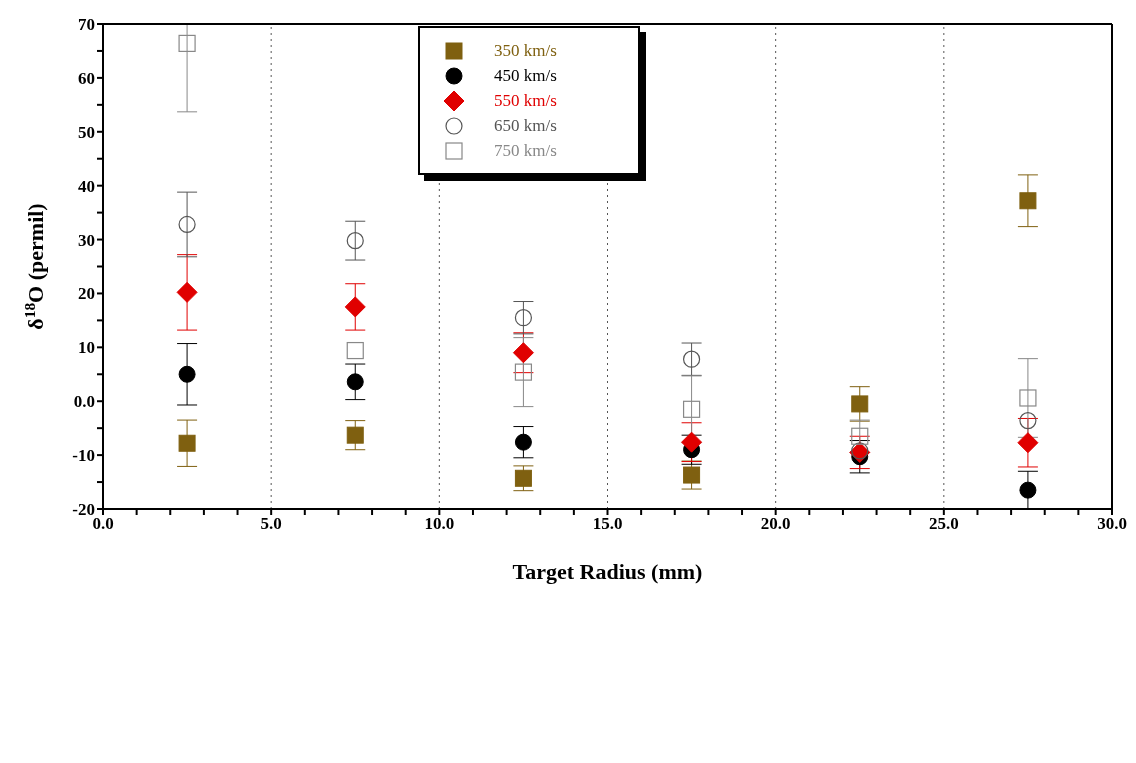 This screenshot has width=1136, height=763. Describe the element at coordinates (86, 25) in the screenshot. I see `y-tick-label: 70` at that location.